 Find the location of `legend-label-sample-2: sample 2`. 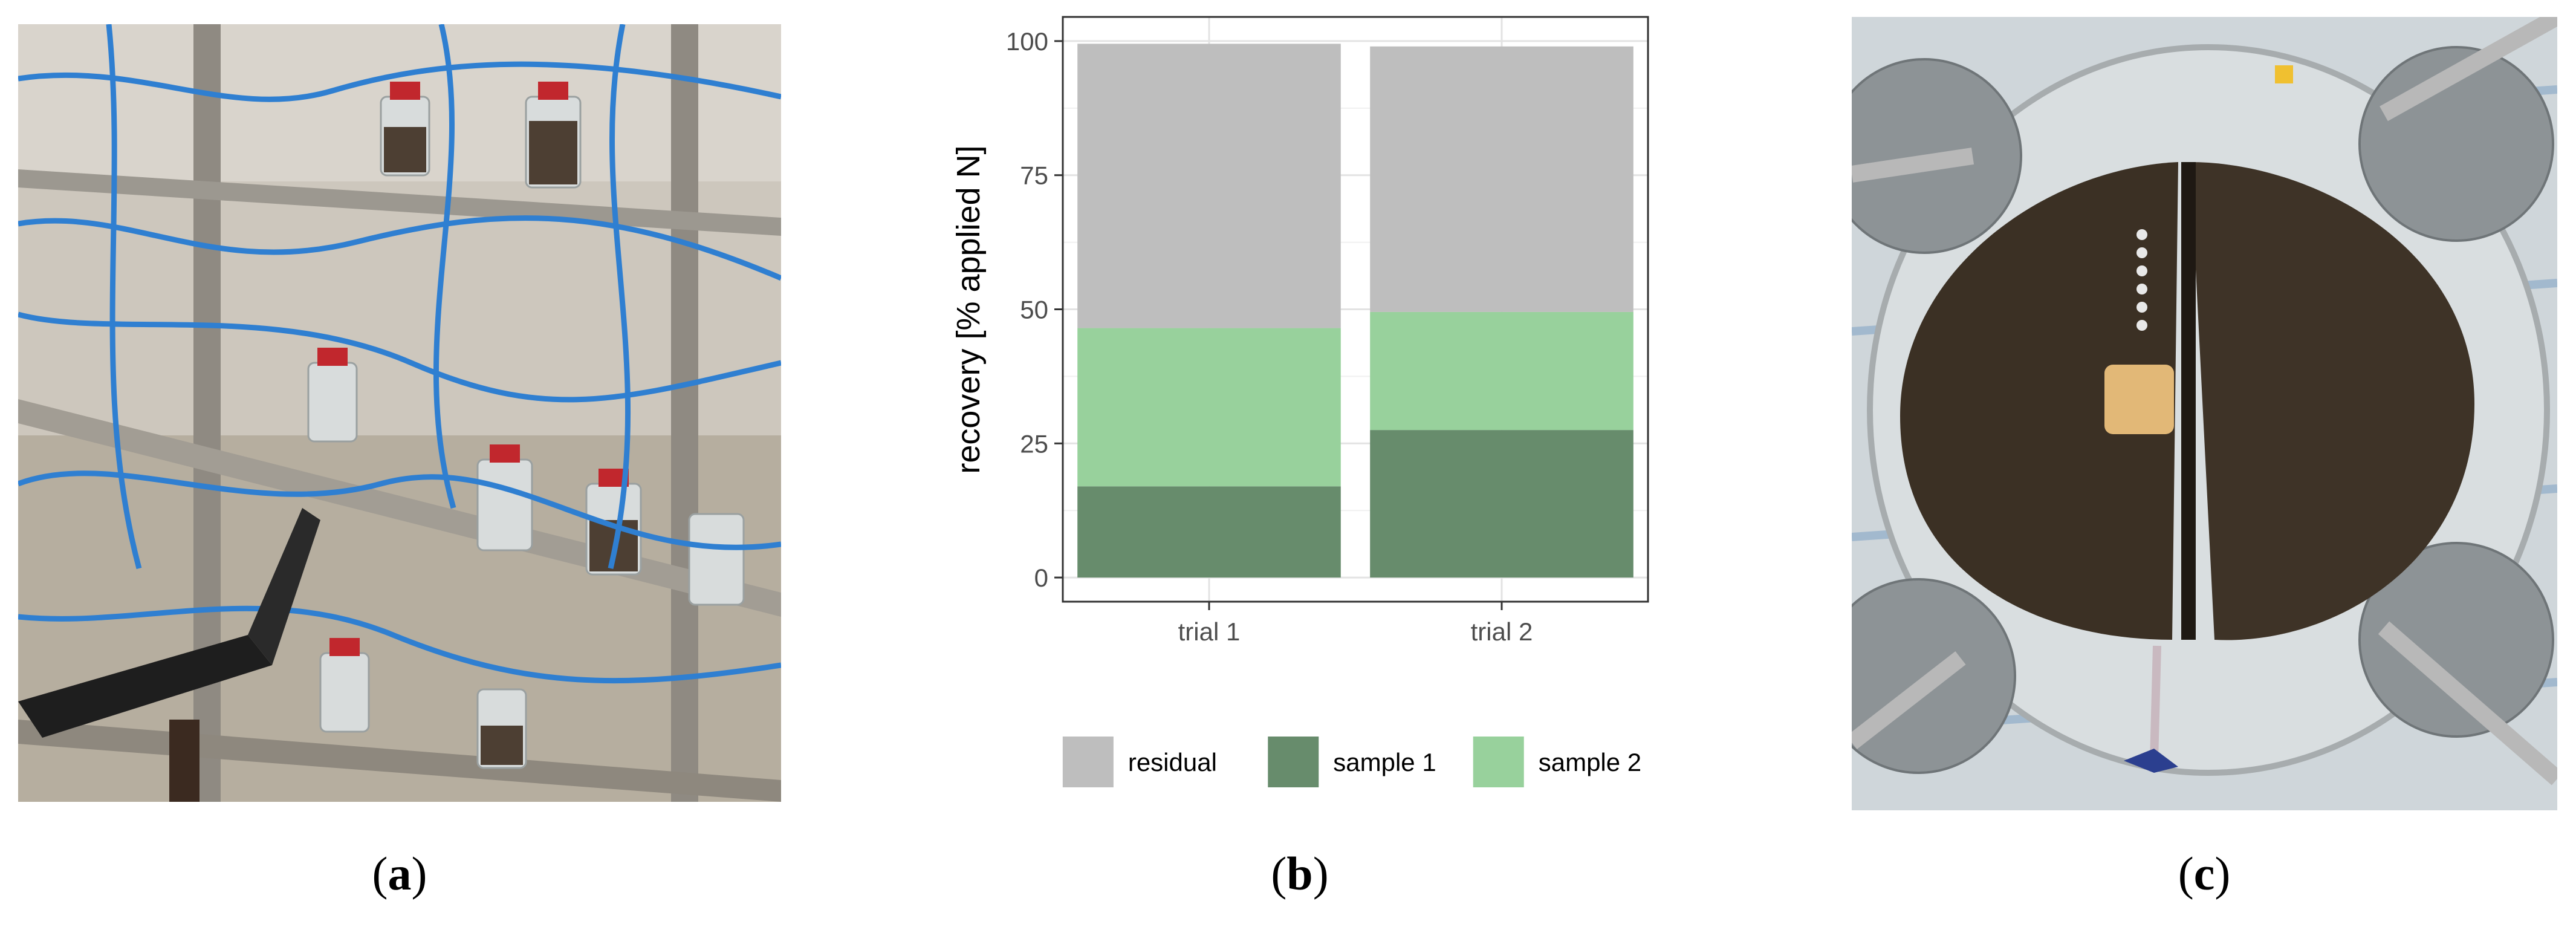

legend-label-sample-2: sample 2 is located at coordinates (1590, 762).